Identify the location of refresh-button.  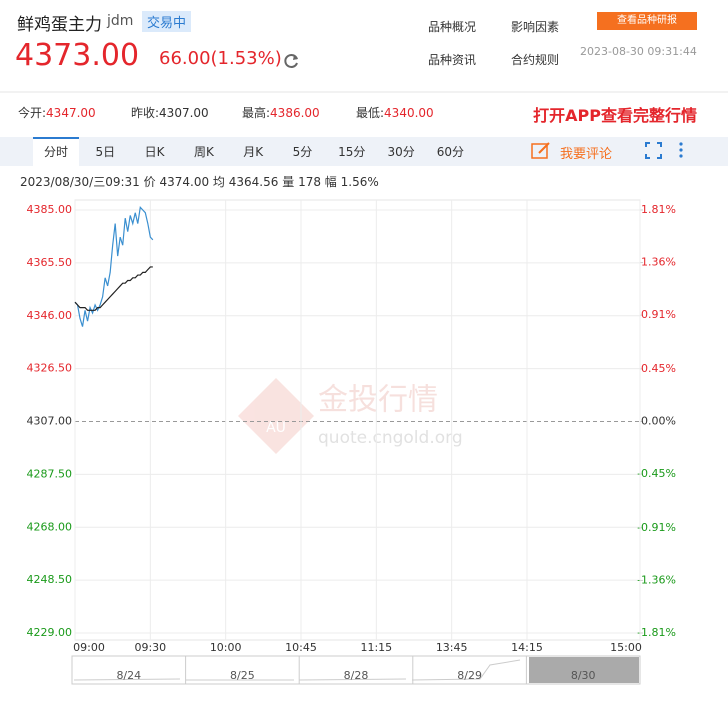
(292, 61).